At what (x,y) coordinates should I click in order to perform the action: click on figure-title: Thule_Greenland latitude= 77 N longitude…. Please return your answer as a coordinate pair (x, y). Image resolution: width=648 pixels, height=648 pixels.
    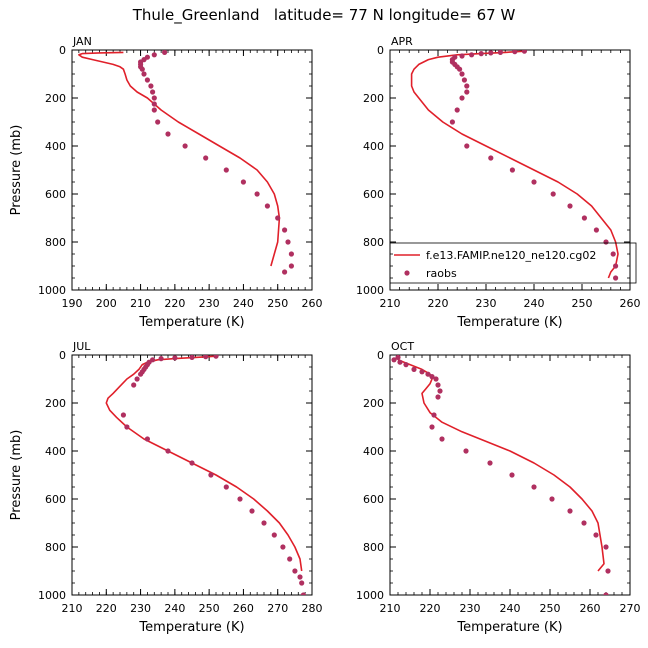
    Looking at the image, I should click on (324, 15).